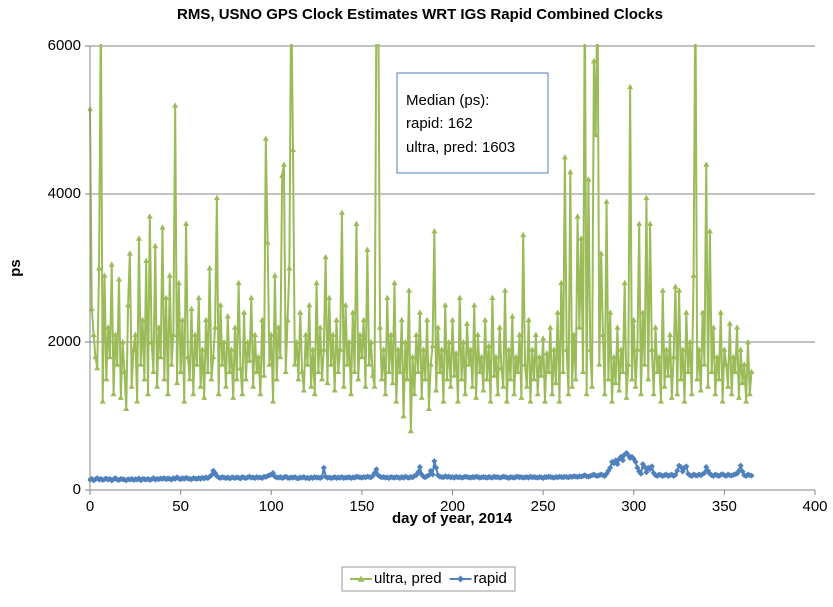  Describe the element at coordinates (90, 506) in the screenshot. I see `x-tick-label: 0` at that location.